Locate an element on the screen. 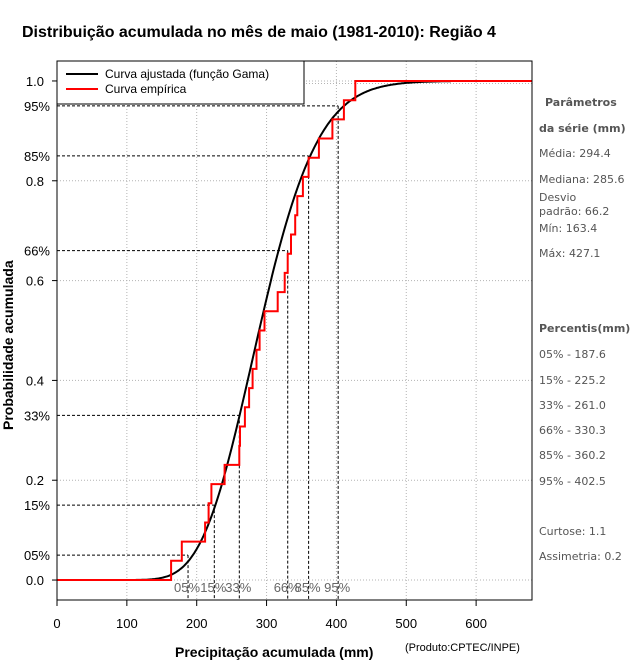 This screenshot has width=640, height=660. x-tick-label: 500 is located at coordinates (406, 623).